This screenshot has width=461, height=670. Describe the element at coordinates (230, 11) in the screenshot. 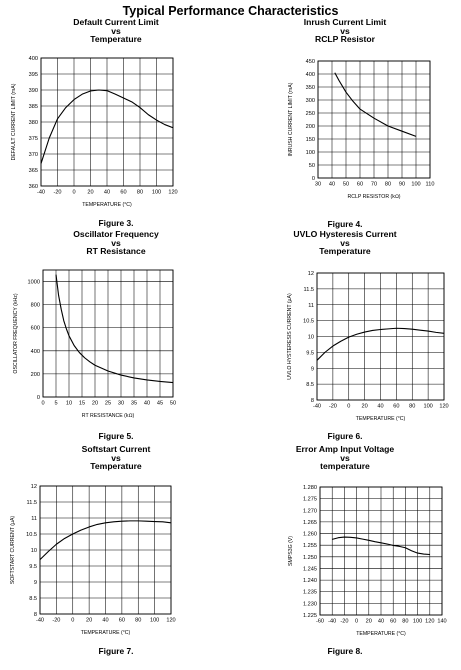

I see `page-title: Typical Performance Characteristics` at that location.